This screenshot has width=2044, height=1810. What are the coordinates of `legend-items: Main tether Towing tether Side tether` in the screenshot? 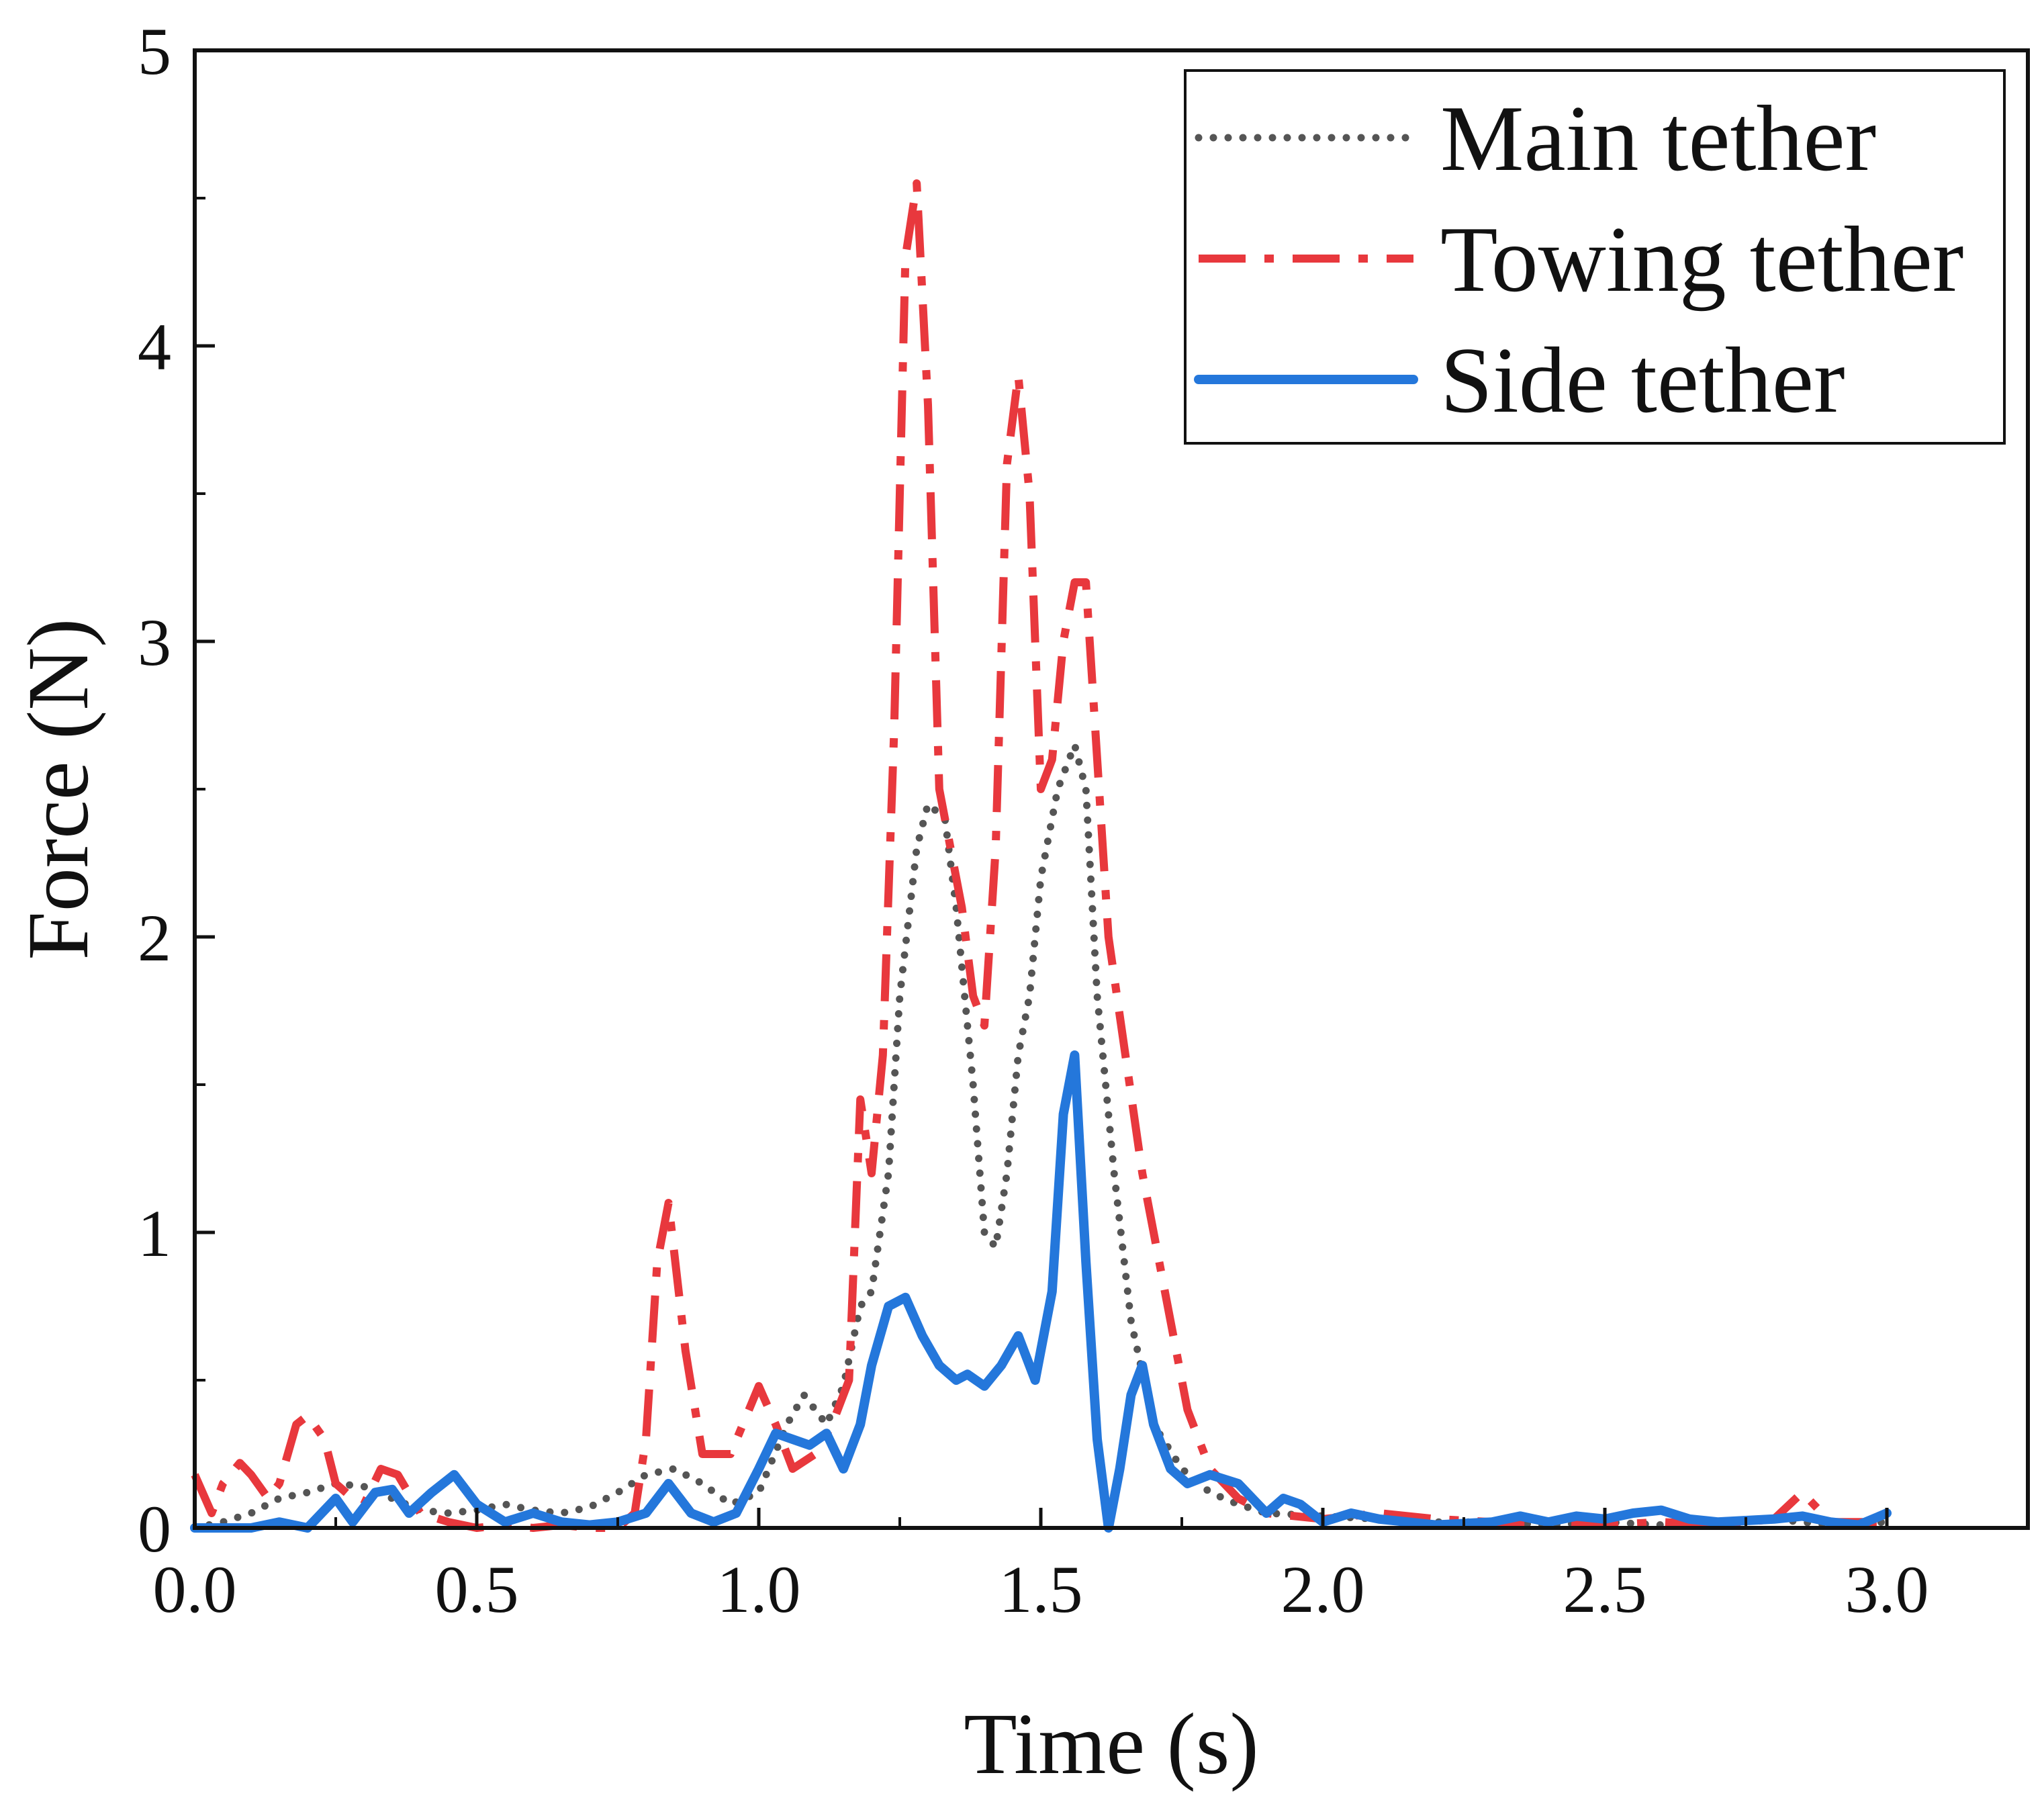 It's located at (1578, 260).